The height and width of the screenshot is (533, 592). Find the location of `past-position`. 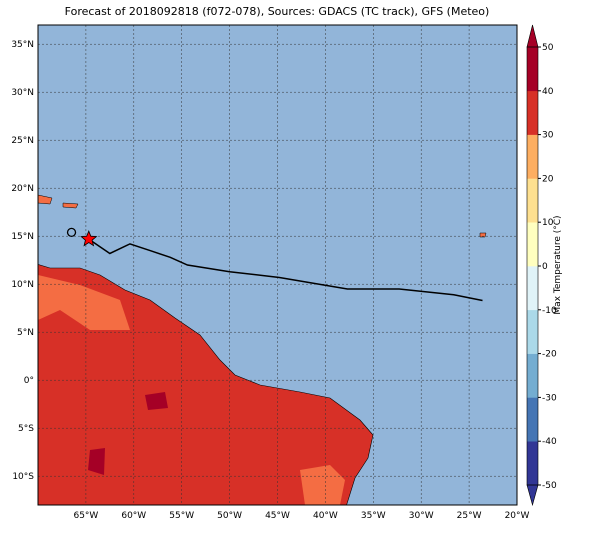

past-position is located at coordinates (71, 232).